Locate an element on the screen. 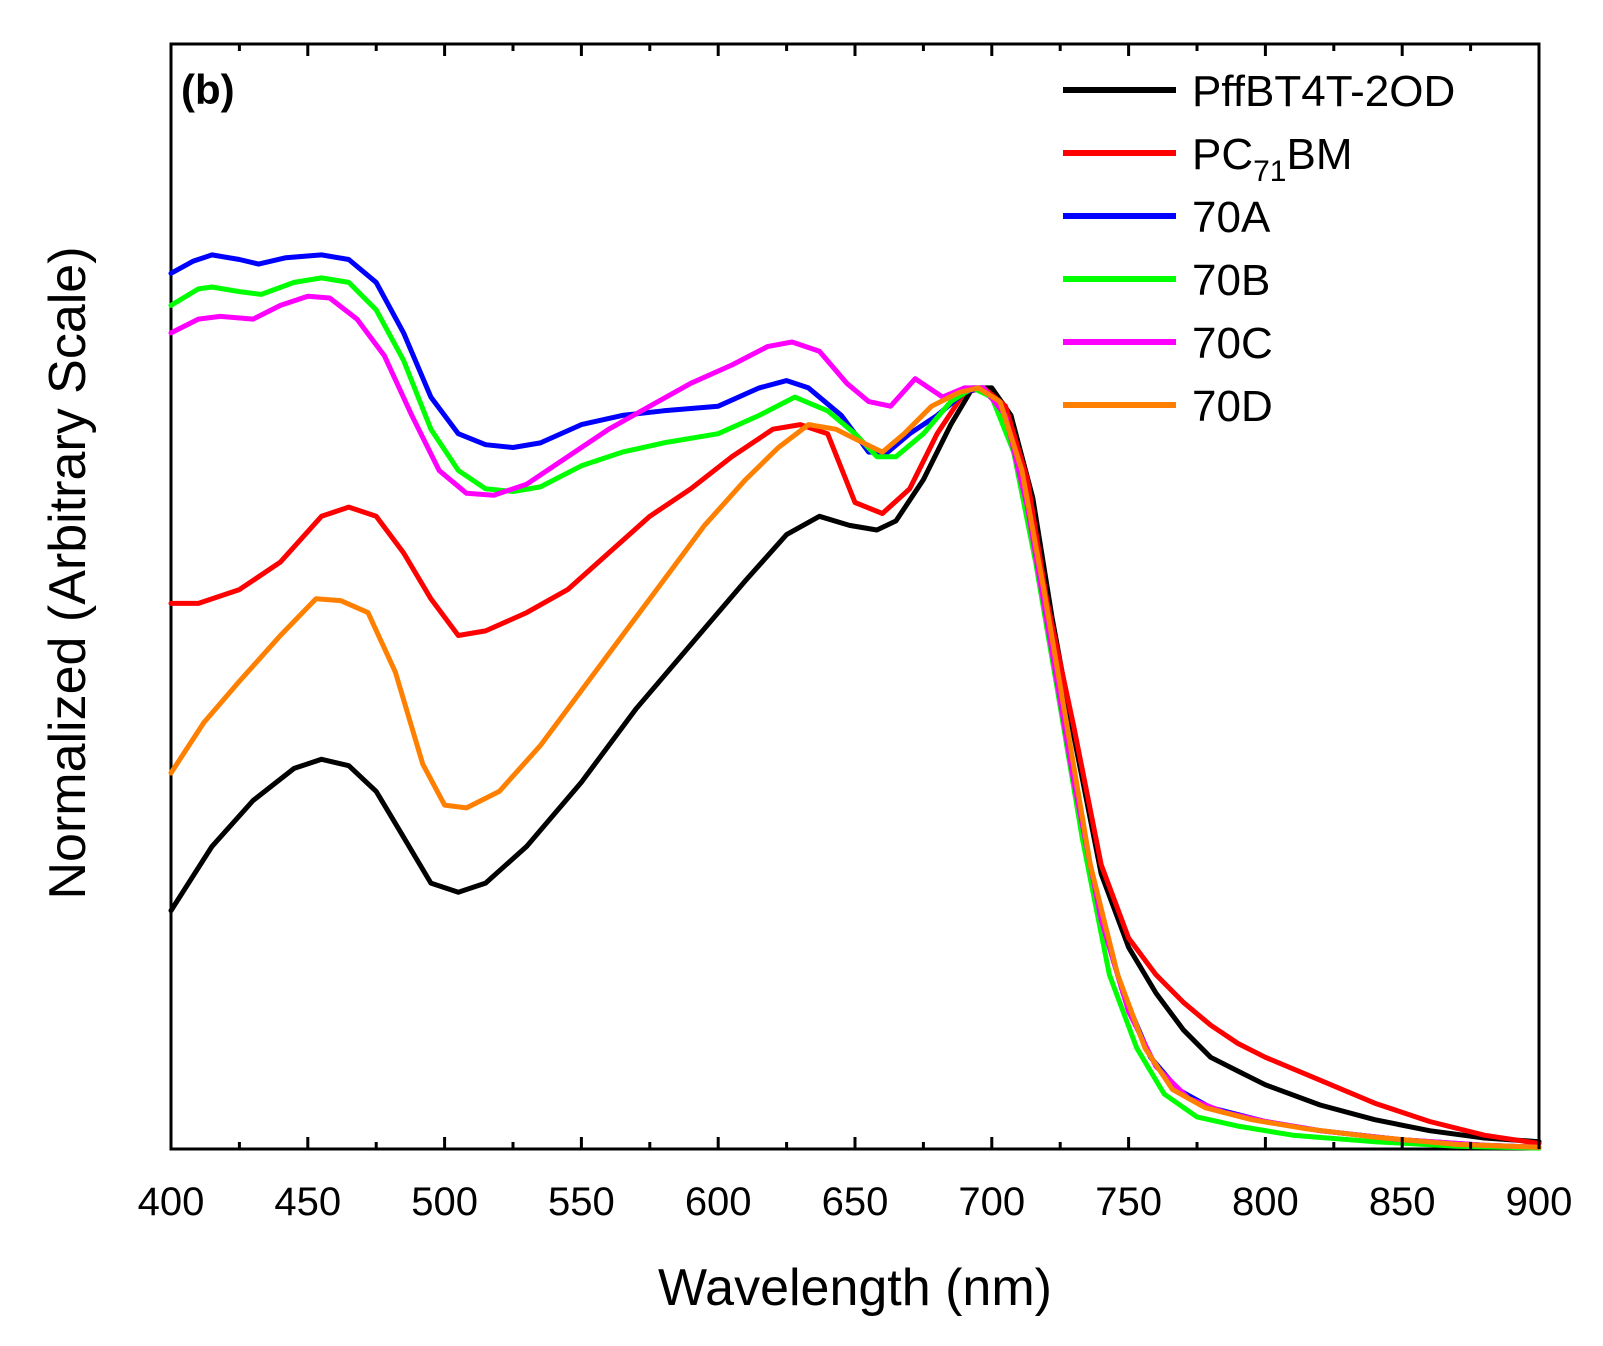 Image resolution: width=1603 pixels, height=1346 pixels. x-tick-label: 800 is located at coordinates (1265, 1202).